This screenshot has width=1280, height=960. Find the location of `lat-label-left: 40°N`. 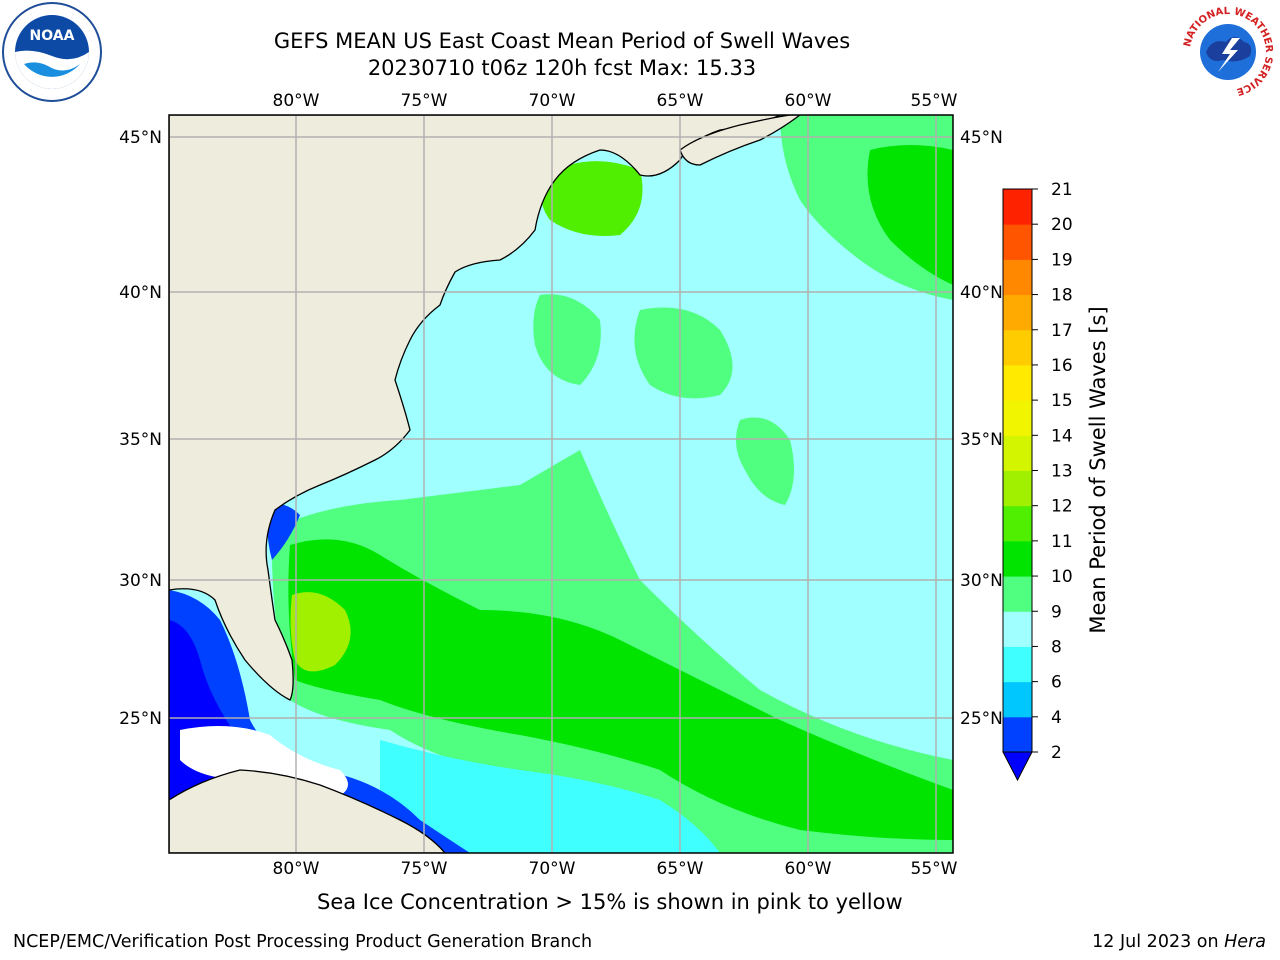

lat-label-left: 40°N is located at coordinates (140, 293).